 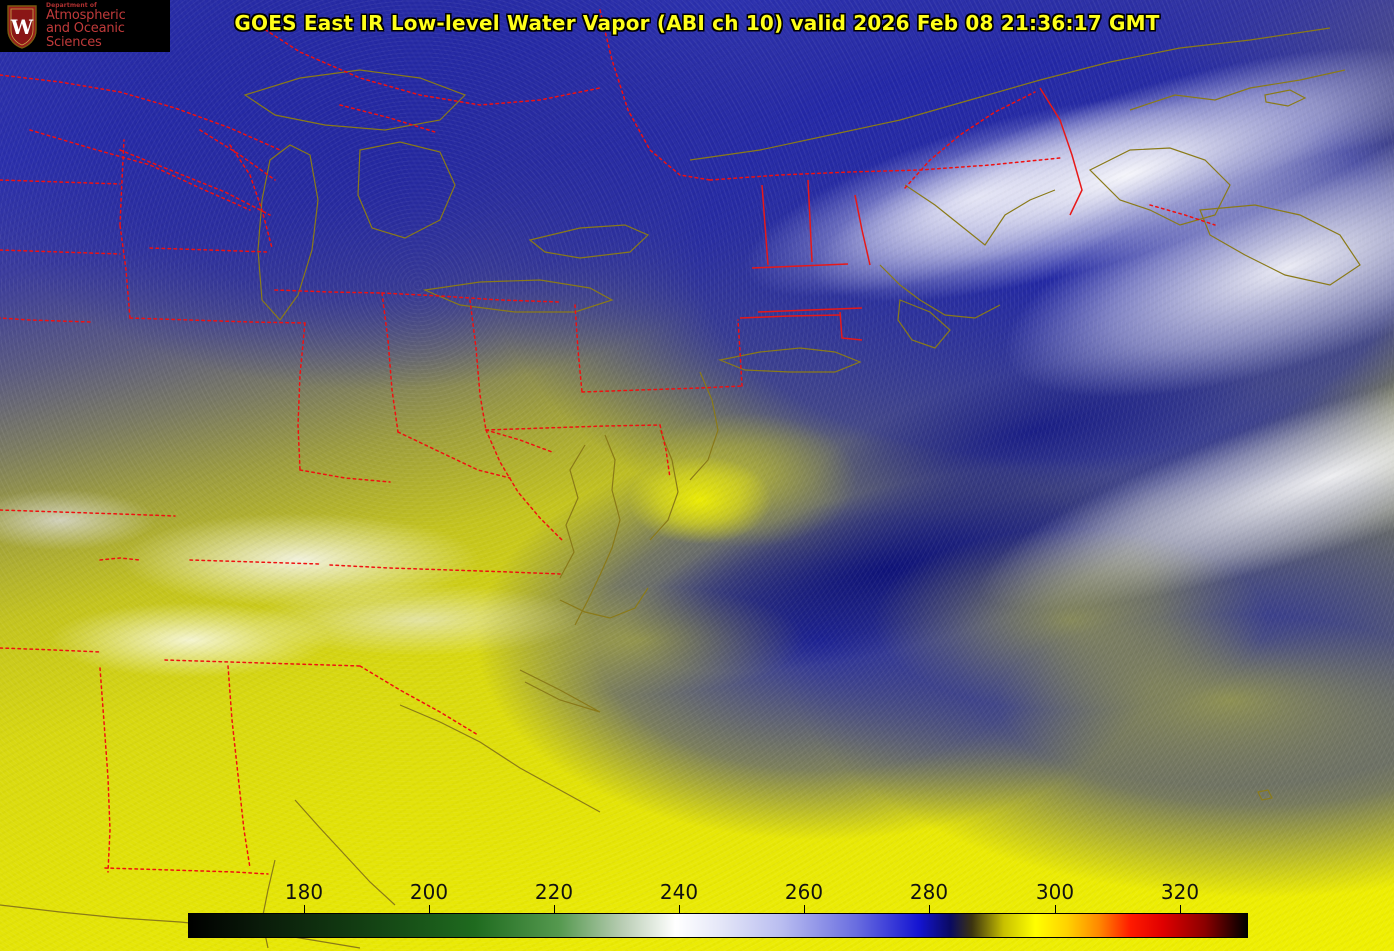 What do you see at coordinates (125, 271) in the screenshot?
I see `border-ia-ne` at bounding box center [125, 271].